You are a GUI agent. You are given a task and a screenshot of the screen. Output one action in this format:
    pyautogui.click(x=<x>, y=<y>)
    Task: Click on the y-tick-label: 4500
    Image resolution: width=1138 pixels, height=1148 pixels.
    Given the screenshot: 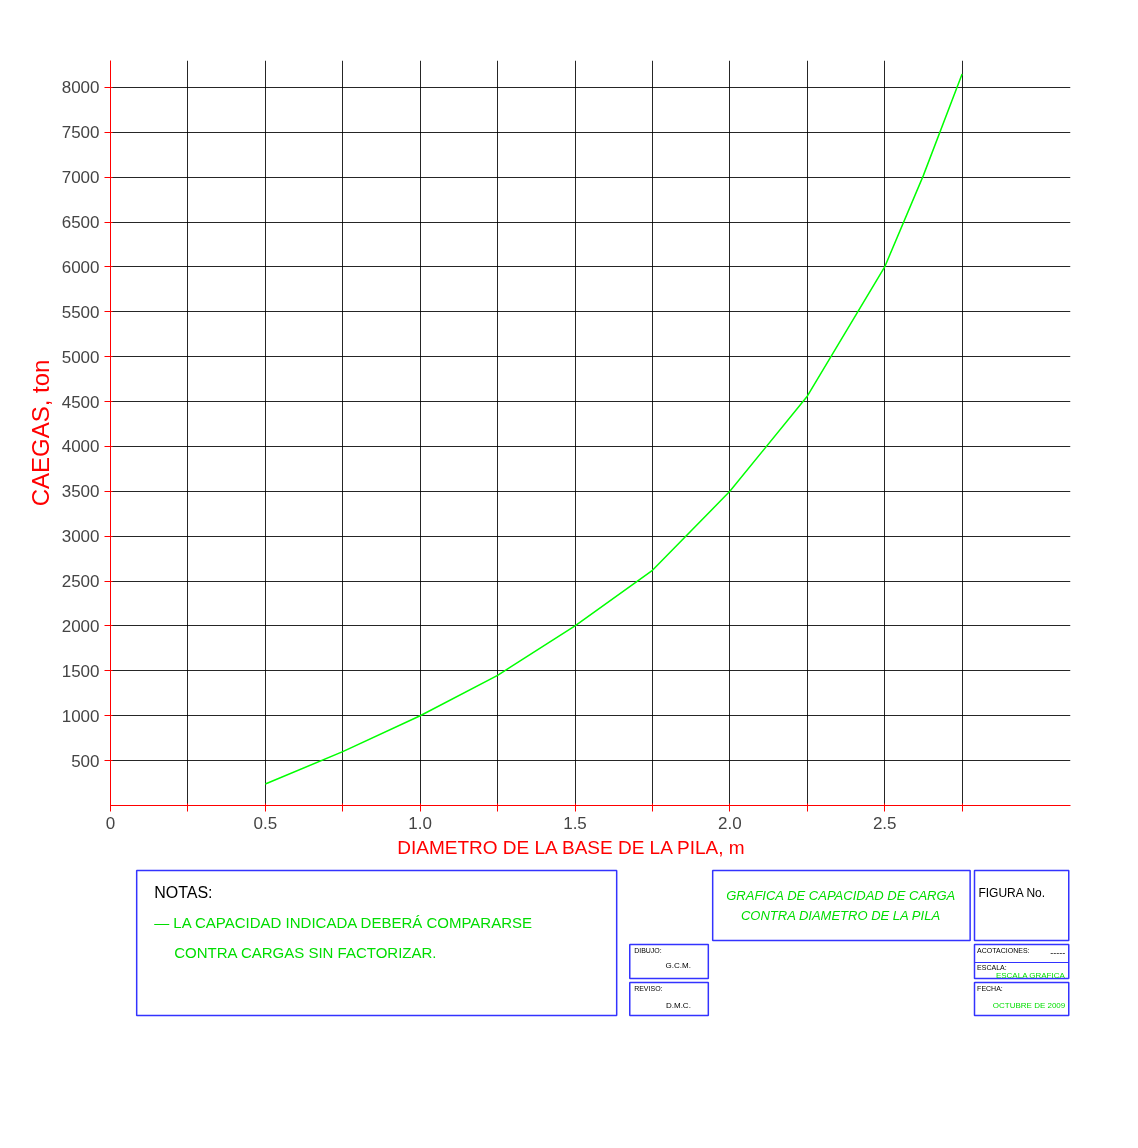 What is the action you would take?
    pyautogui.click(x=80, y=402)
    